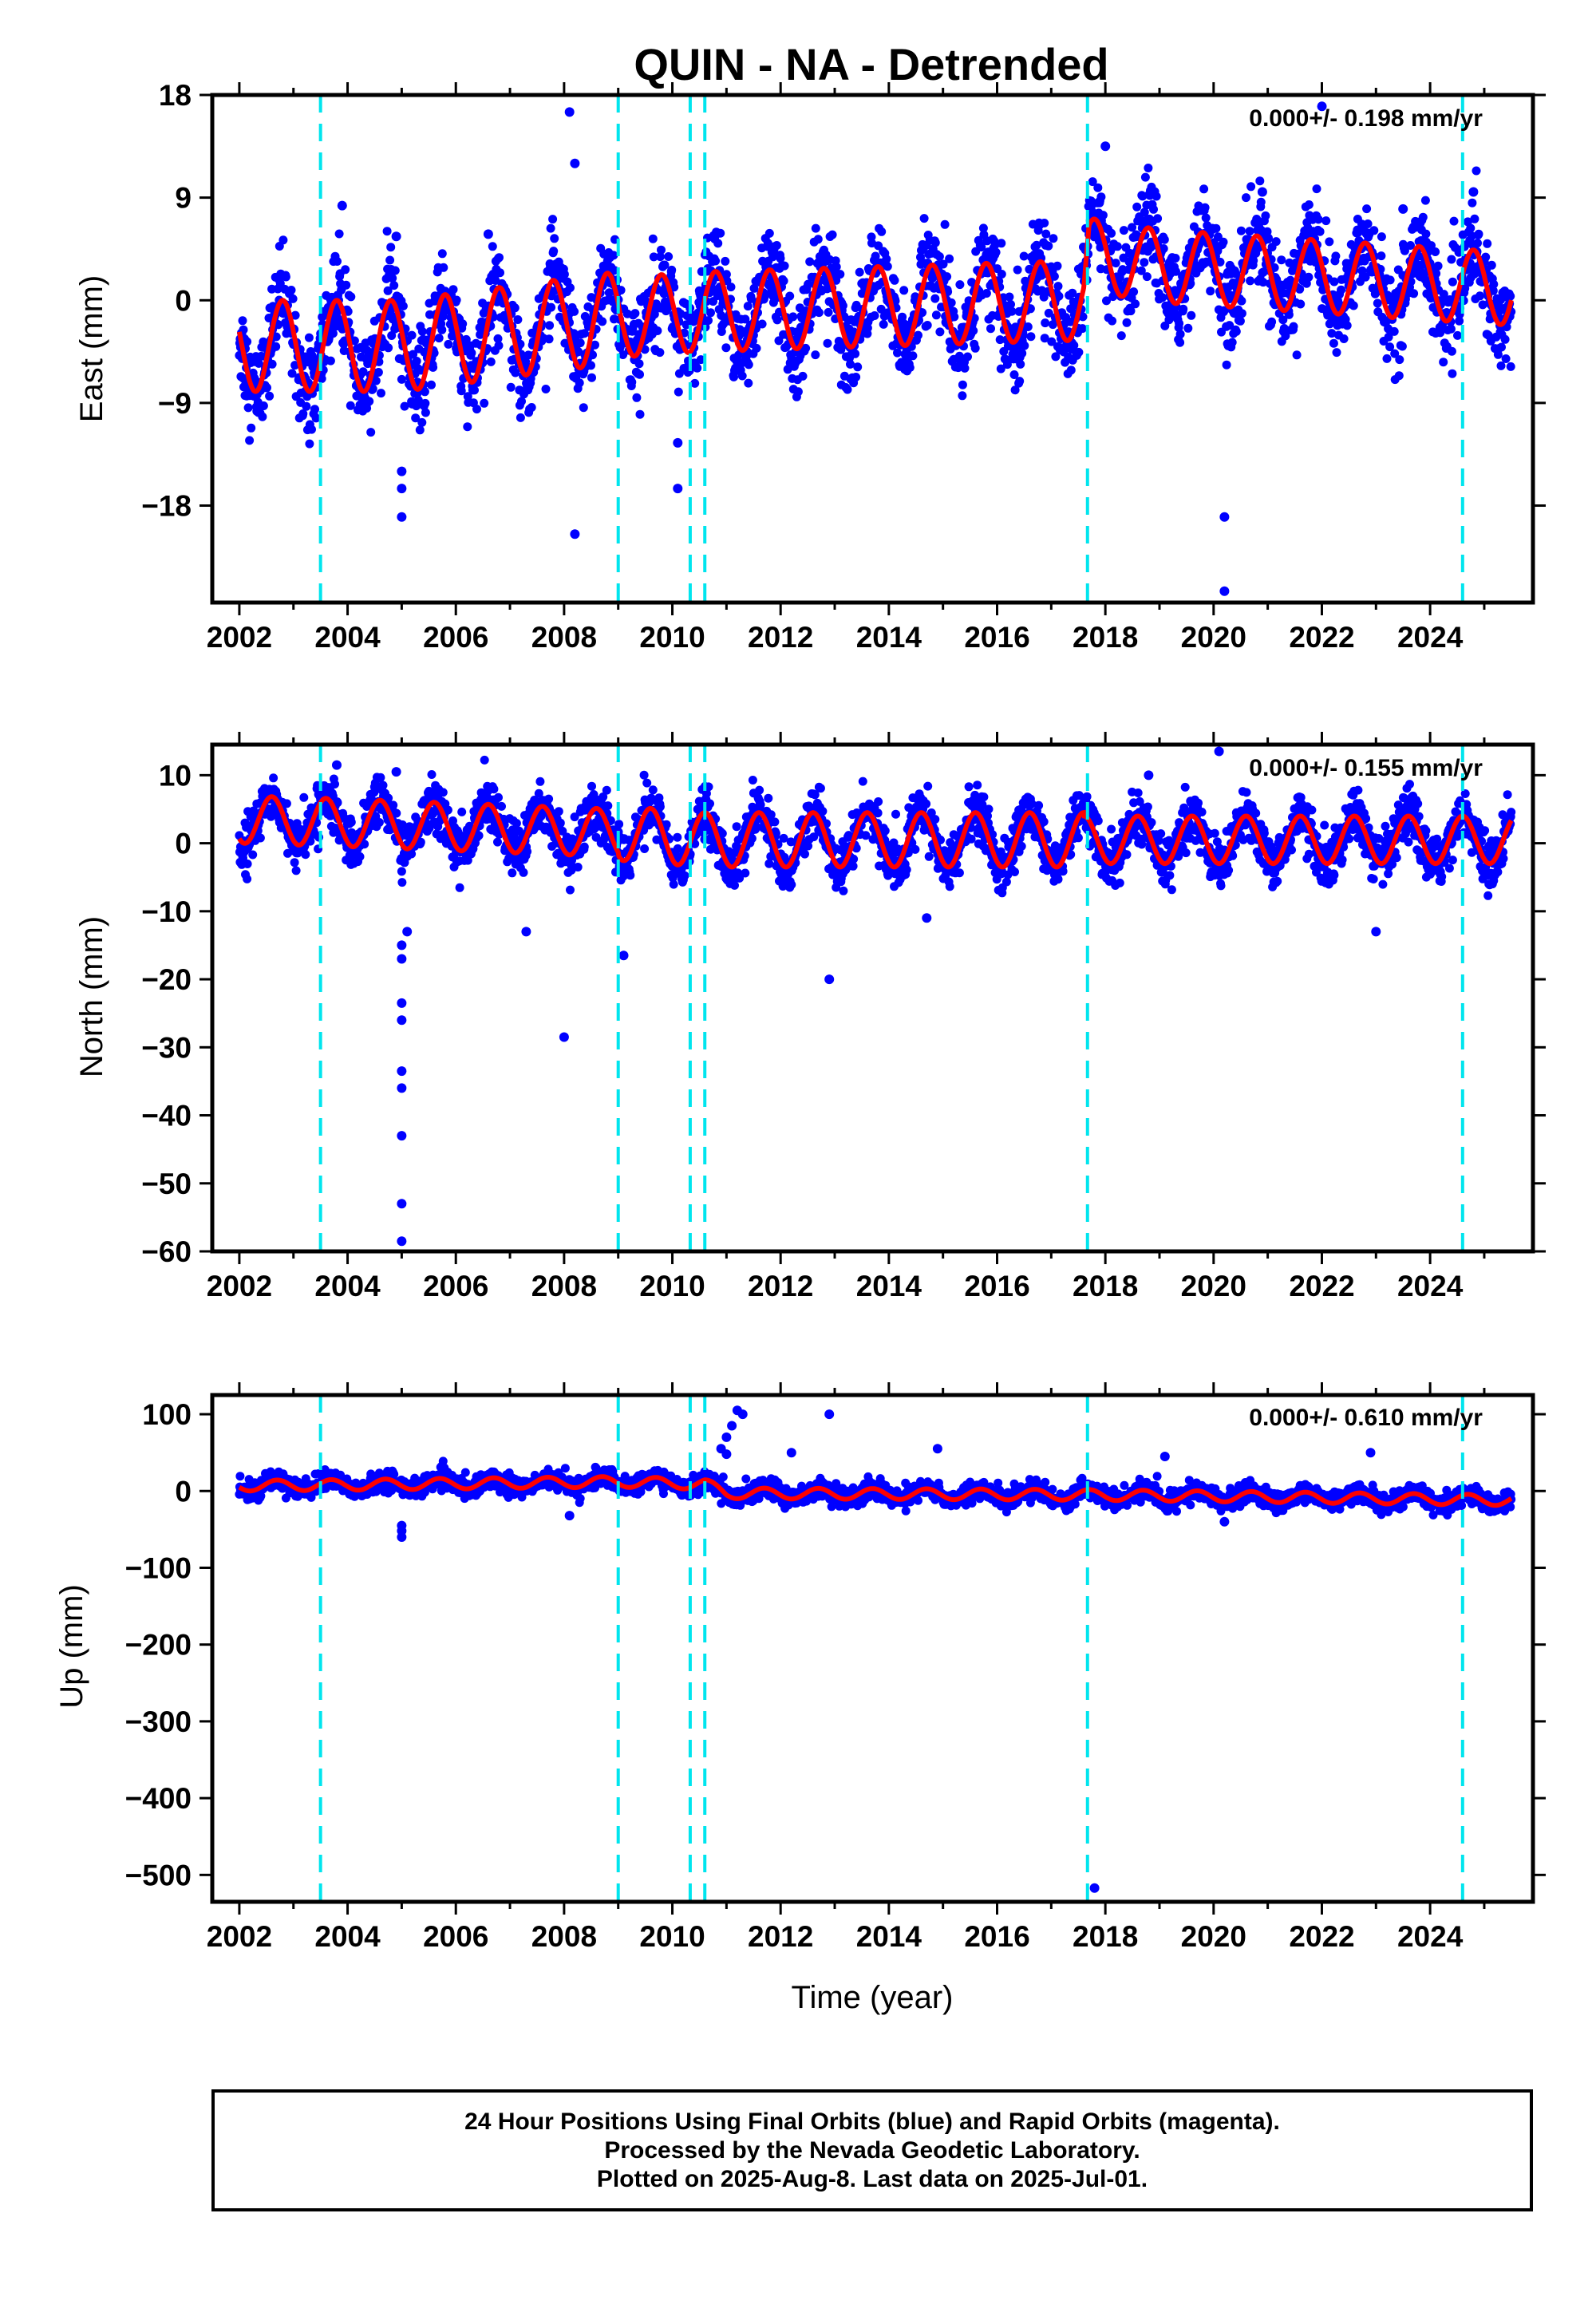 The image size is (1596, 2316). What do you see at coordinates (875, 305) in the screenshot?
I see `east-model-line` at bounding box center [875, 305].